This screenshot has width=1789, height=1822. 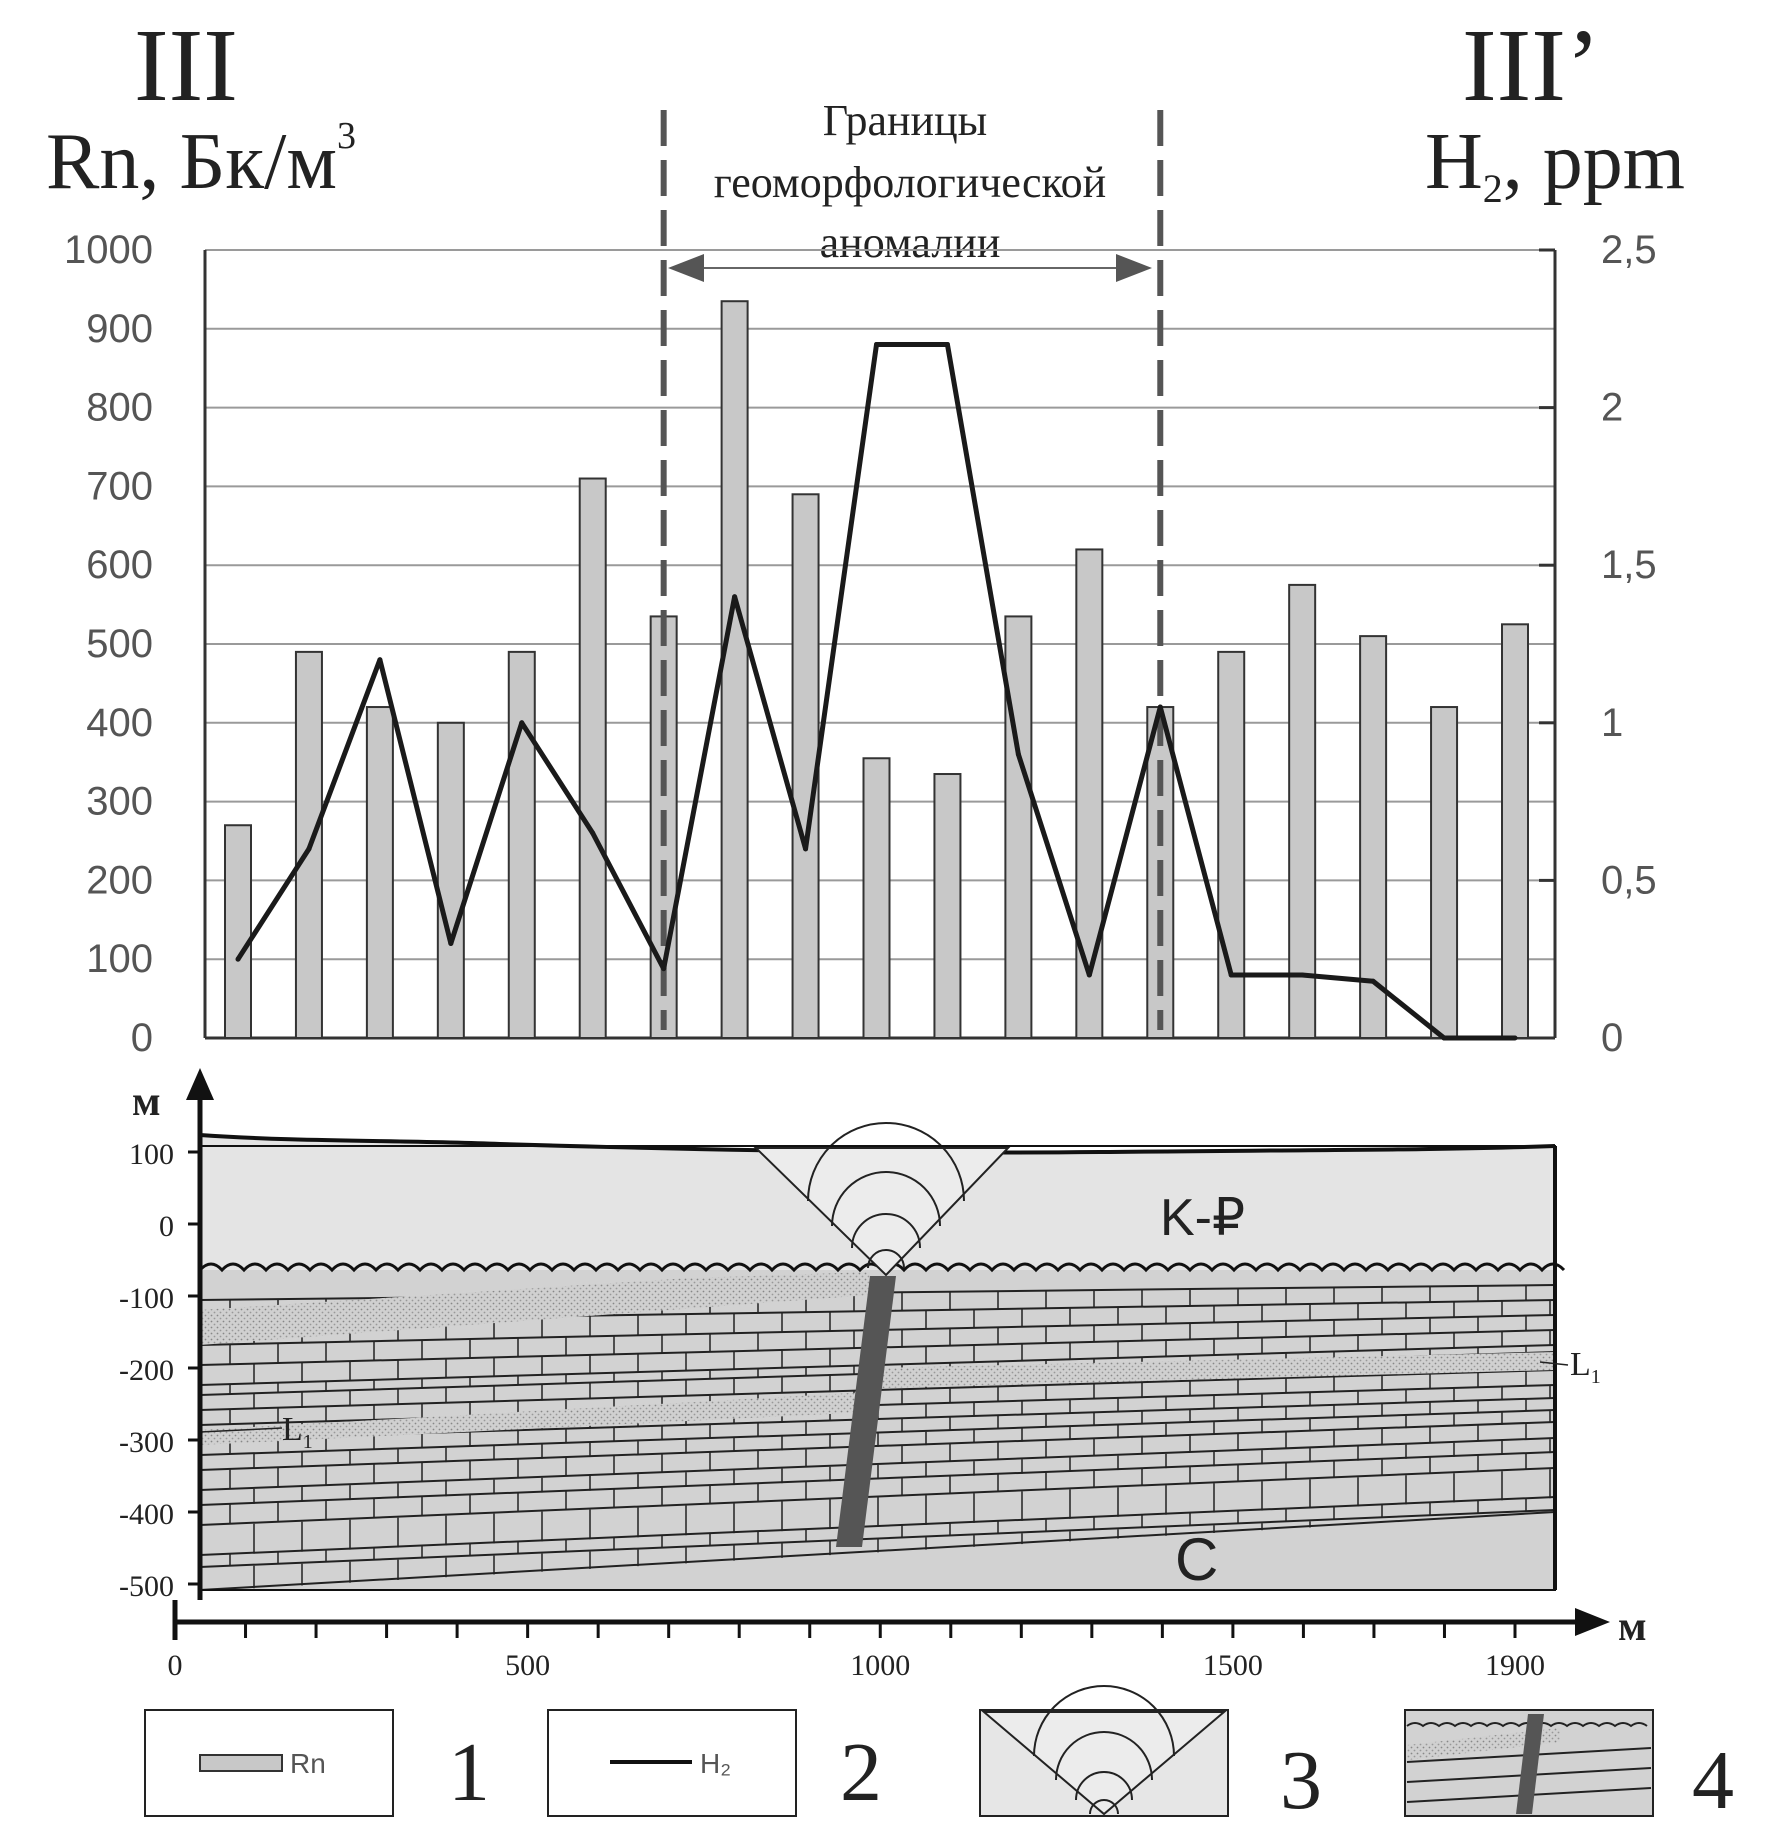 What do you see at coordinates (1629, 565) in the screenshot?
I see `right-axis-tick-label: 1,5` at bounding box center [1629, 565].